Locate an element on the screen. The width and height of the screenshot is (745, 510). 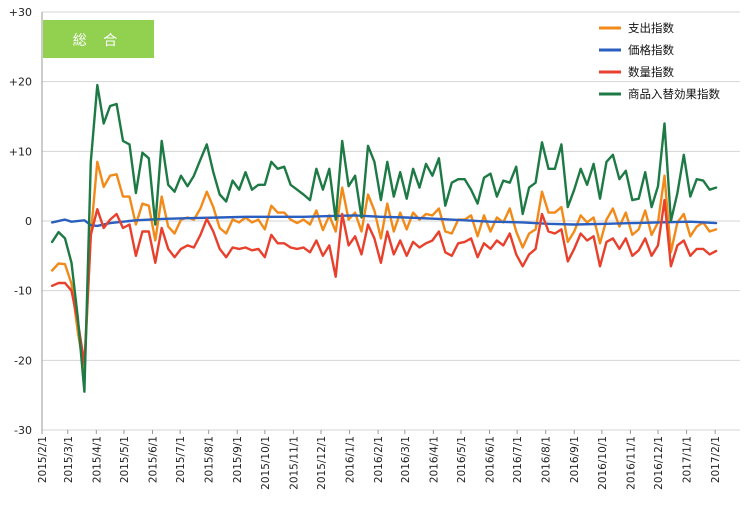
x-tick-label: 2015/12/1 is located at coordinates (322, 463).